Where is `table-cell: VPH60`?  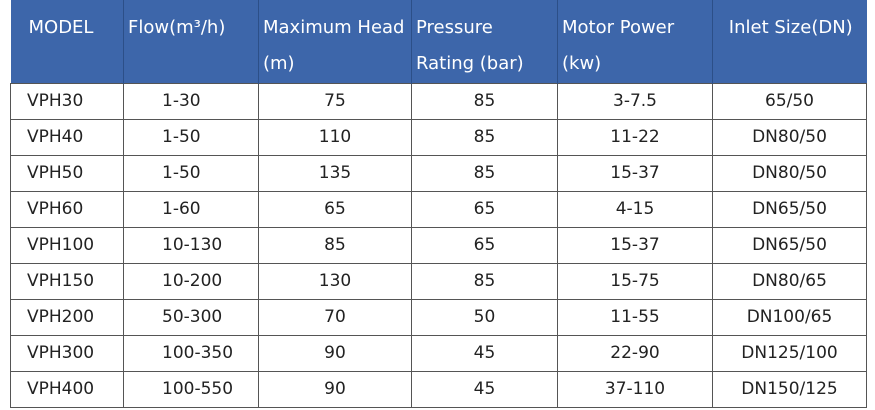 table-cell: VPH60 is located at coordinates (67, 209).